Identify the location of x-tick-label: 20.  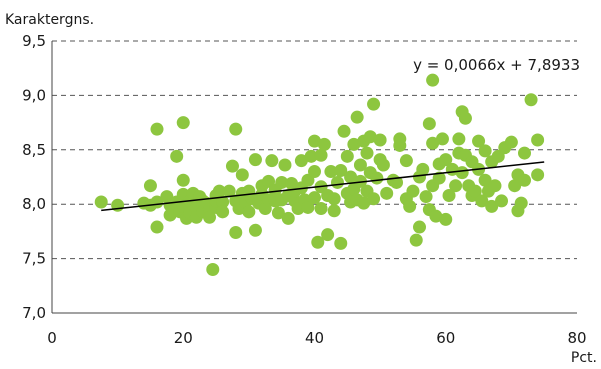
(183, 338).